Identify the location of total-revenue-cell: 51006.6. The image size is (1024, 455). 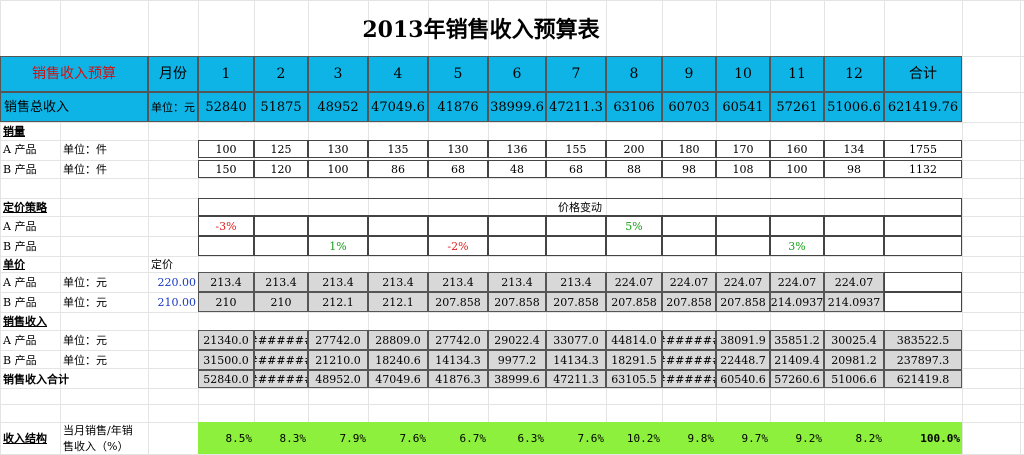
(854, 107).